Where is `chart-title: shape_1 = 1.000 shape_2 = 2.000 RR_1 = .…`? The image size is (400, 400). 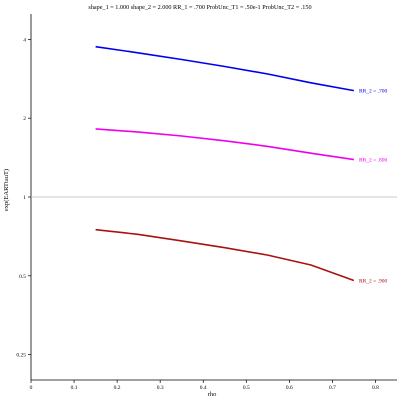 chart-title: shape_1 = 1.000 shape_2 = 2.000 RR_1 = .… is located at coordinates (199, 7).